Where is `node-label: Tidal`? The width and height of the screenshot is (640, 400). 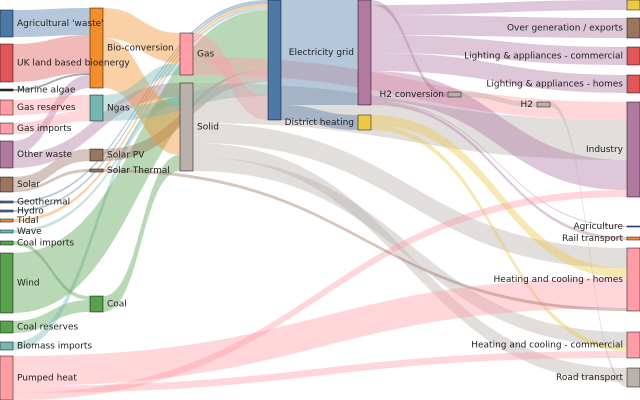 node-label: Tidal is located at coordinates (27, 221).